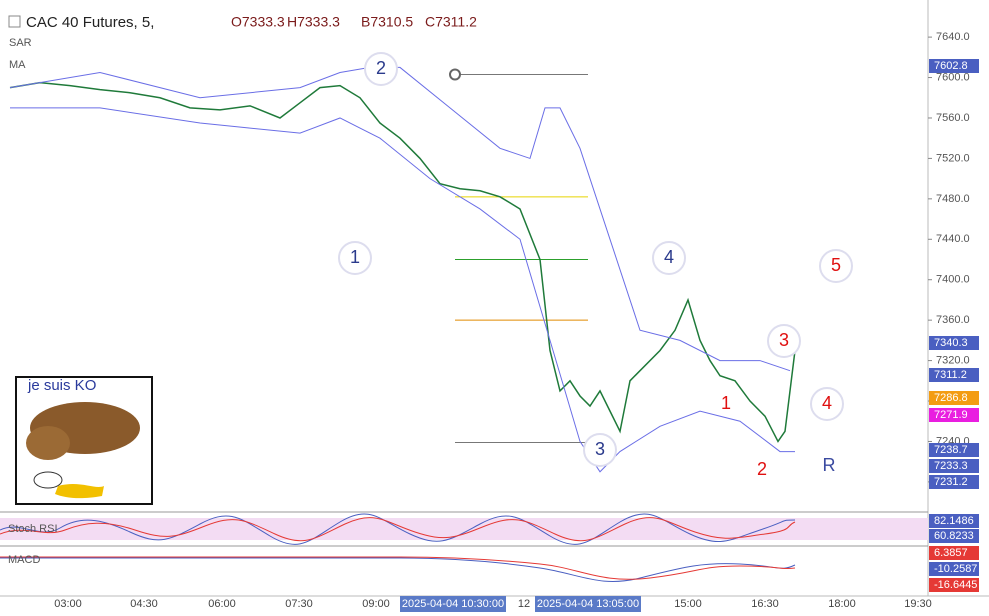 The height and width of the screenshot is (616, 989). I want to click on high: H7333.3, so click(313, 22).